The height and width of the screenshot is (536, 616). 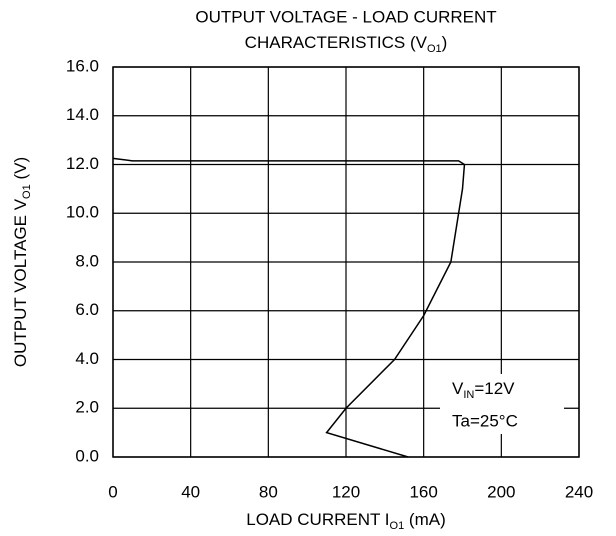 What do you see at coordinates (485, 420) in the screenshot?
I see `annotation: Ta=25°C` at bounding box center [485, 420].